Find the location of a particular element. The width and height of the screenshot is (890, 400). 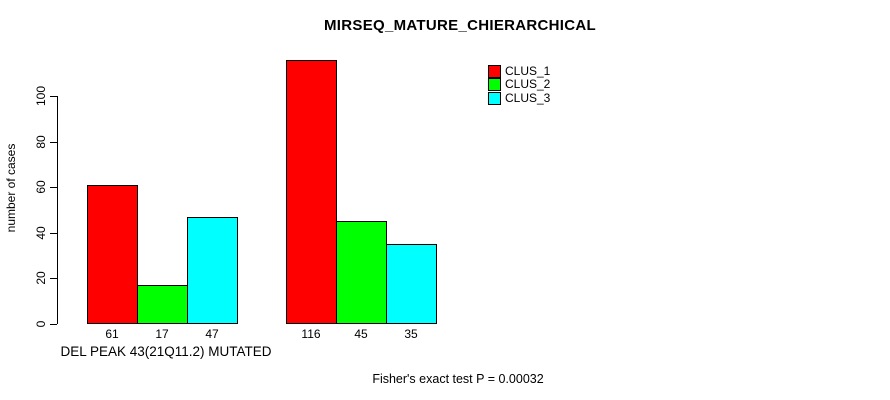

bar-value-label-group1-clus_1: 61 is located at coordinates (112, 334).